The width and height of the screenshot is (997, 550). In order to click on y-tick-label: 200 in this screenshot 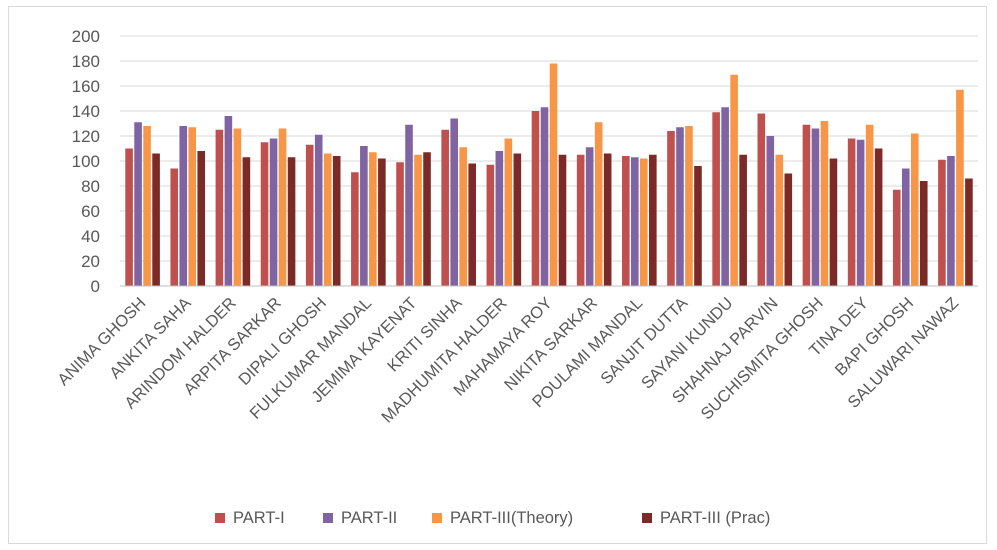, I will do `click(86, 36)`.